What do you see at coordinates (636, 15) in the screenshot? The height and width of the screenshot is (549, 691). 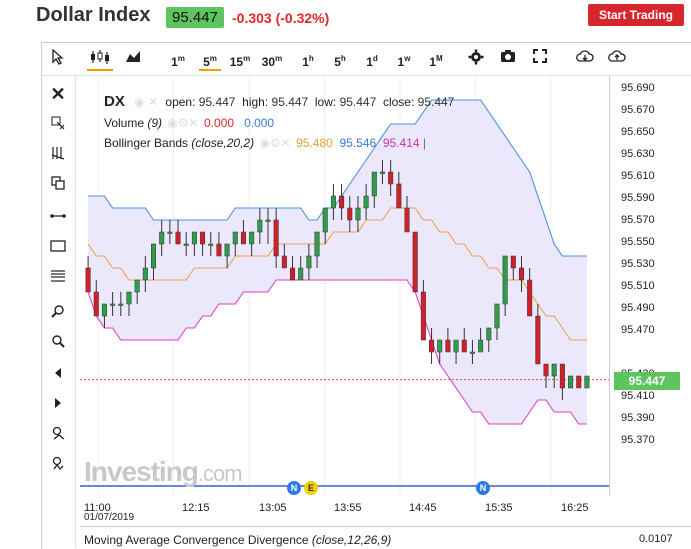 I see `start-trading-button: Start Trading` at bounding box center [636, 15].